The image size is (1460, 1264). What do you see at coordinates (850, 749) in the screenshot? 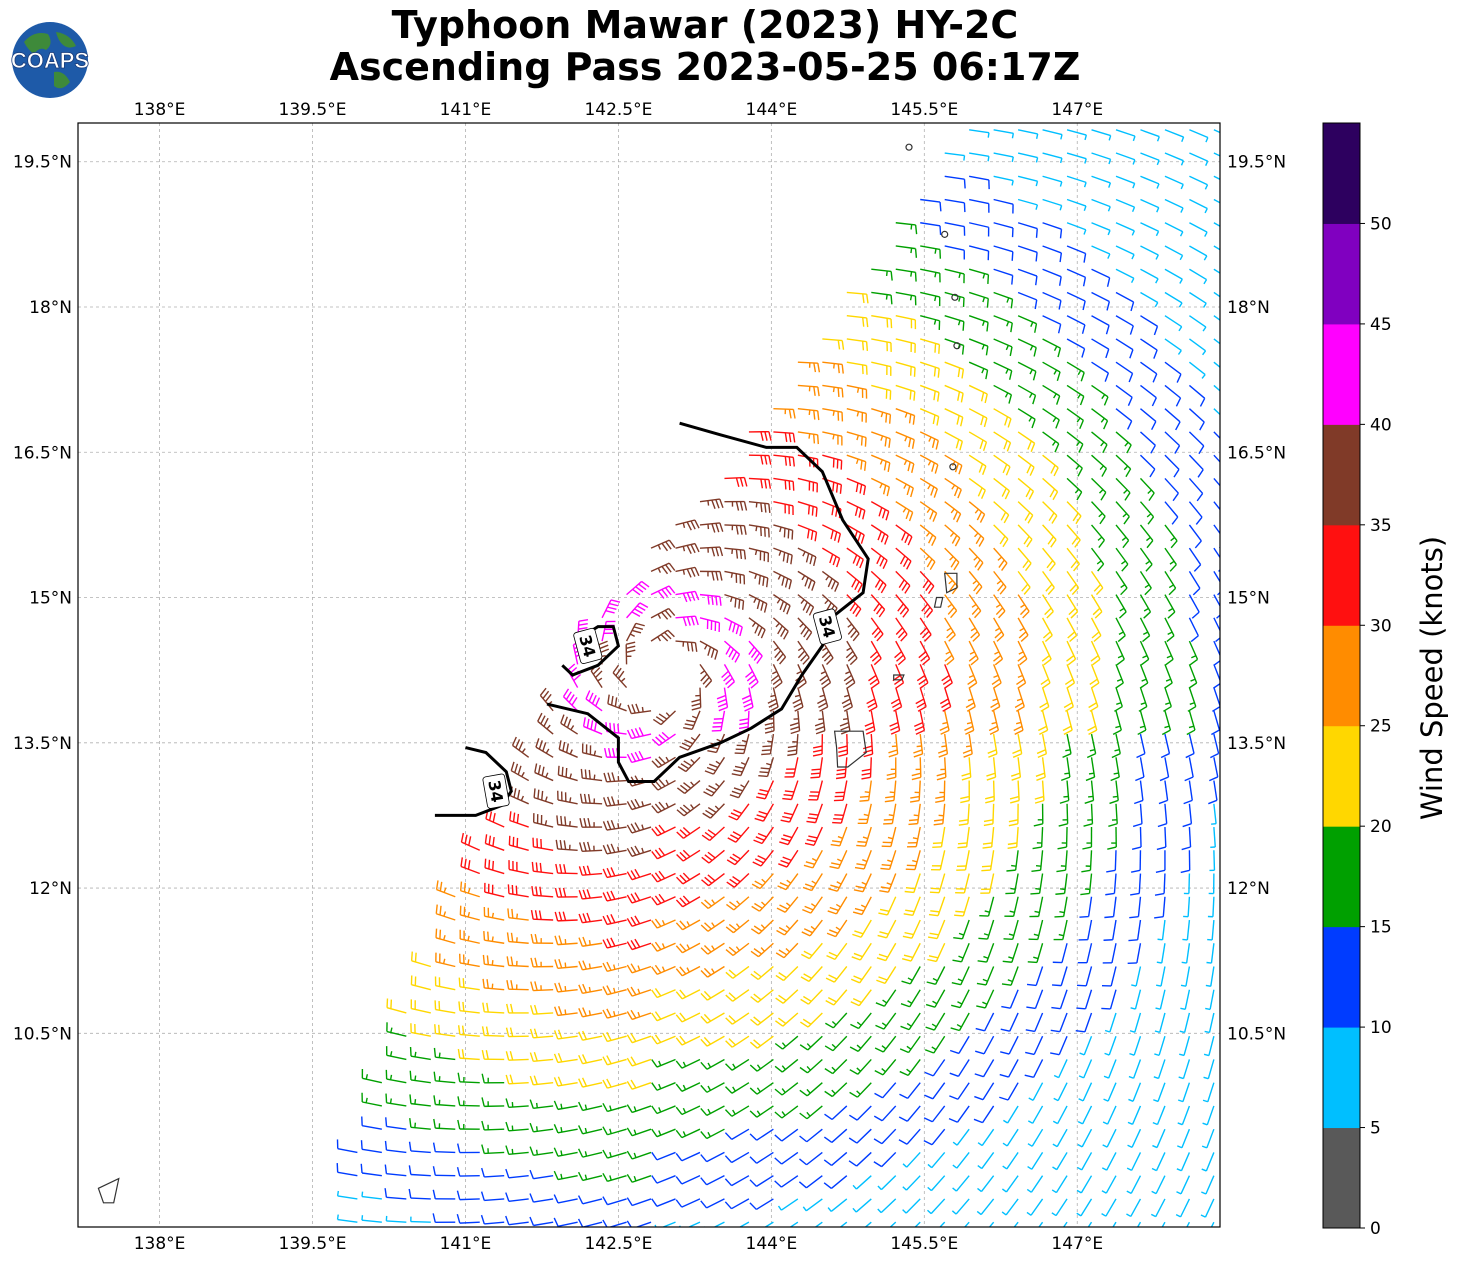
I see `island-outline` at bounding box center [850, 749].